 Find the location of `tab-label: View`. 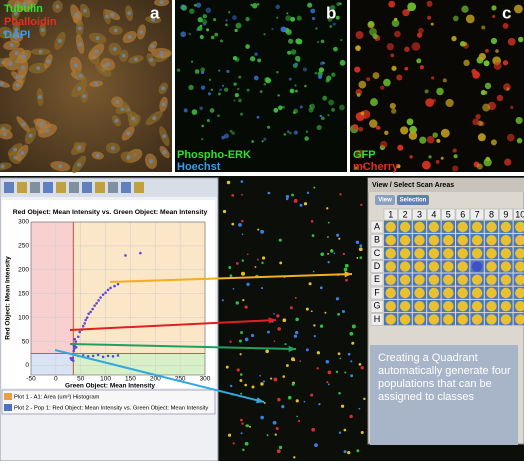

tab-label: View is located at coordinates (385, 201).